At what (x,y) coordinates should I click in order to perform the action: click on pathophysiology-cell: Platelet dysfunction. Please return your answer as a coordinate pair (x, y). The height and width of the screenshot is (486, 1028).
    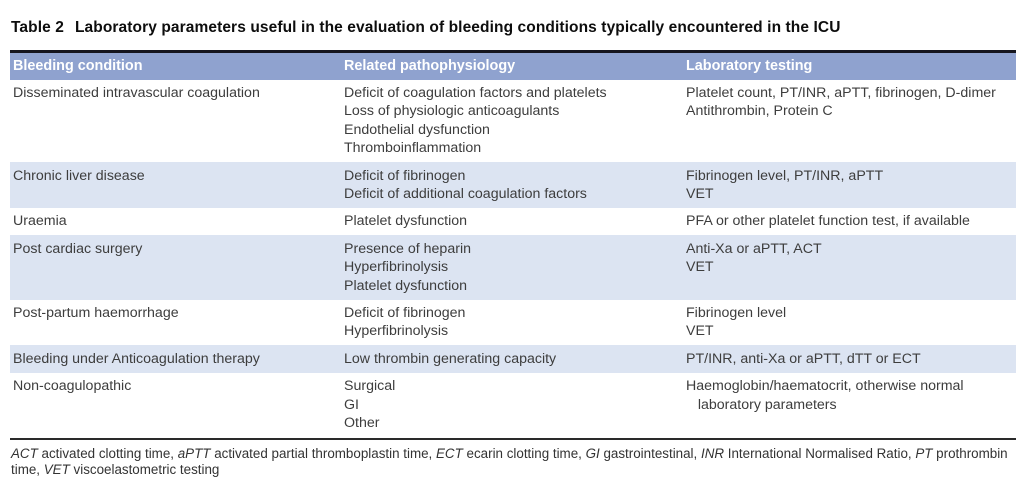
    Looking at the image, I should click on (512, 221).